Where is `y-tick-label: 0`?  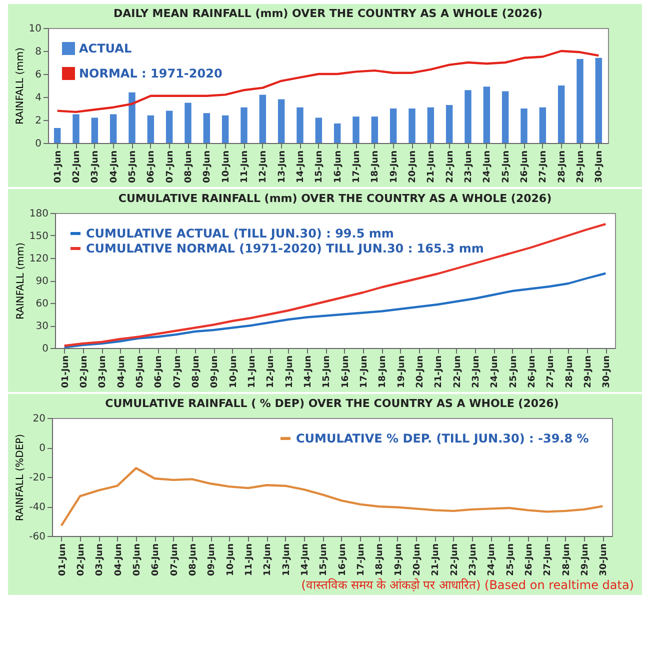
y-tick-label: 0 is located at coordinates (38, 144).